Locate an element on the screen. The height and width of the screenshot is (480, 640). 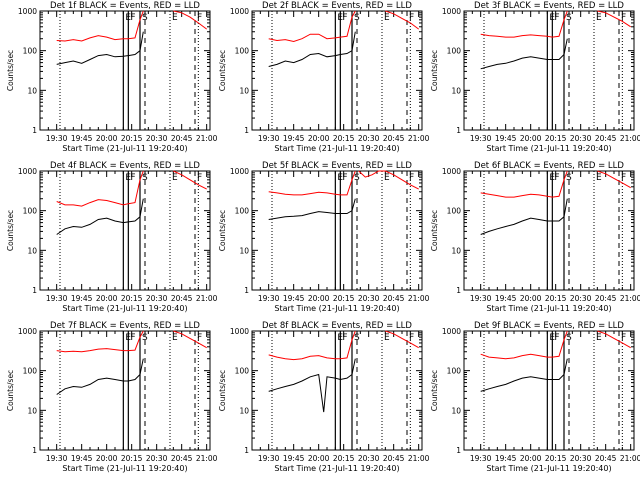
panel-title: Det 3f BLACK = Events, RED = LLD is located at coordinates (549, 6).